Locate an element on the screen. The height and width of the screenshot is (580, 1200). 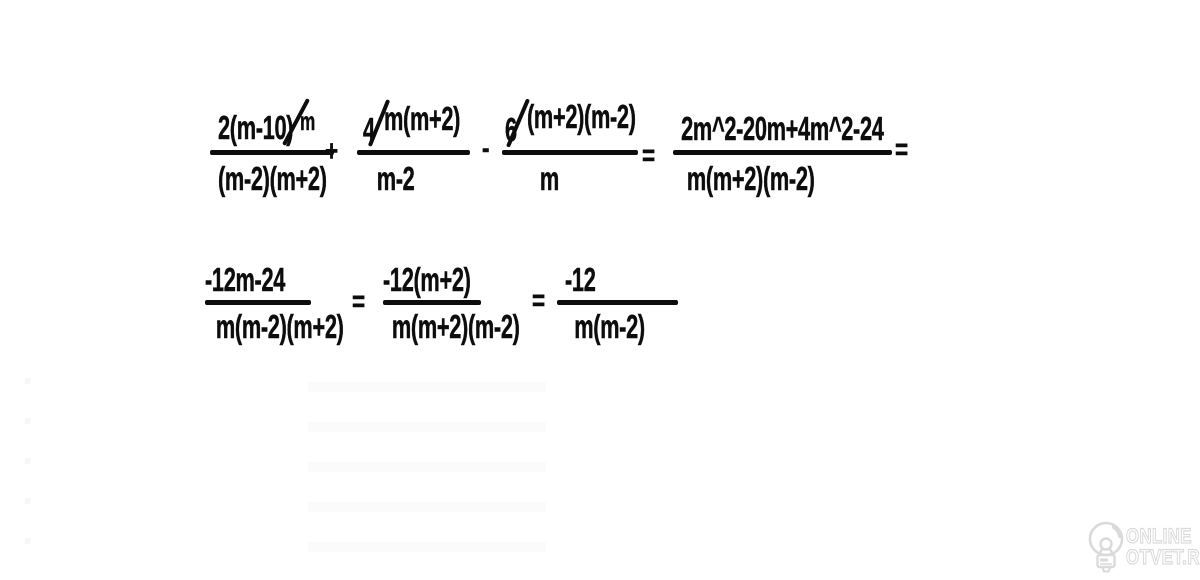
fraction-5-numerator: -12m-24 is located at coordinates (258, 277).